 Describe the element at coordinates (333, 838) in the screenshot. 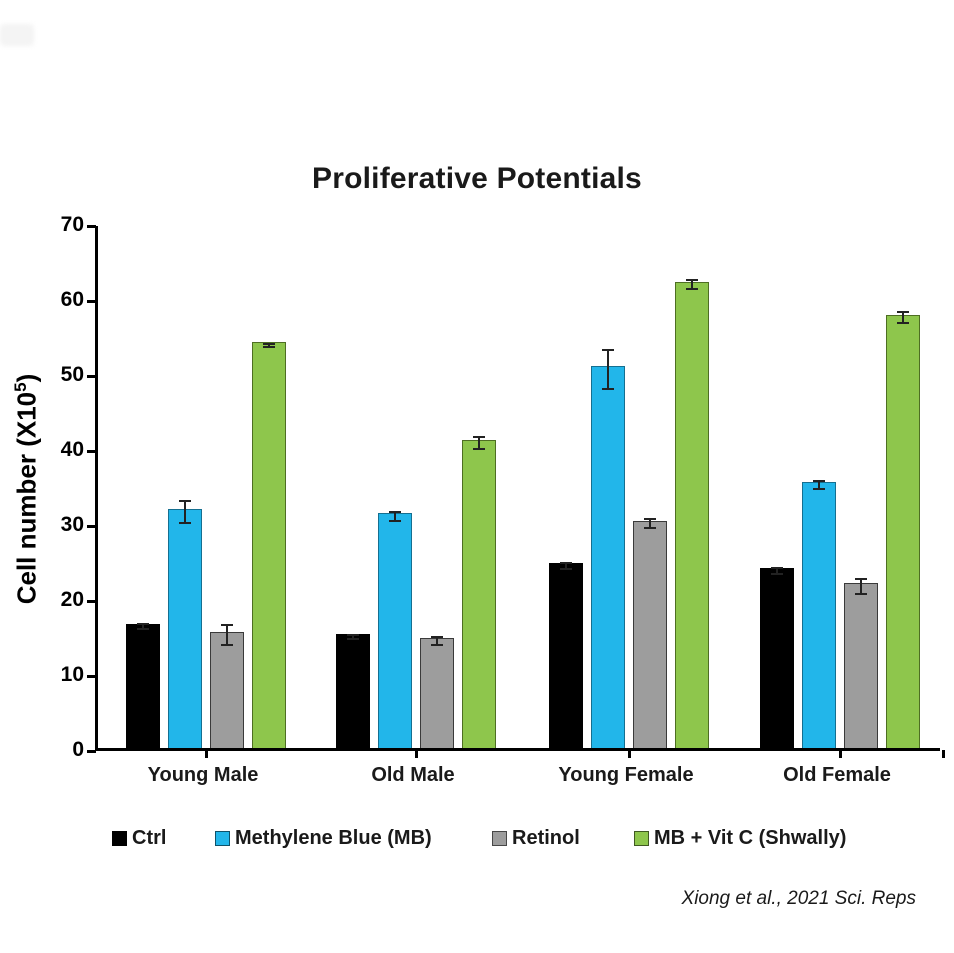

I see `legend-label: Methylene Blue (MB)` at that location.